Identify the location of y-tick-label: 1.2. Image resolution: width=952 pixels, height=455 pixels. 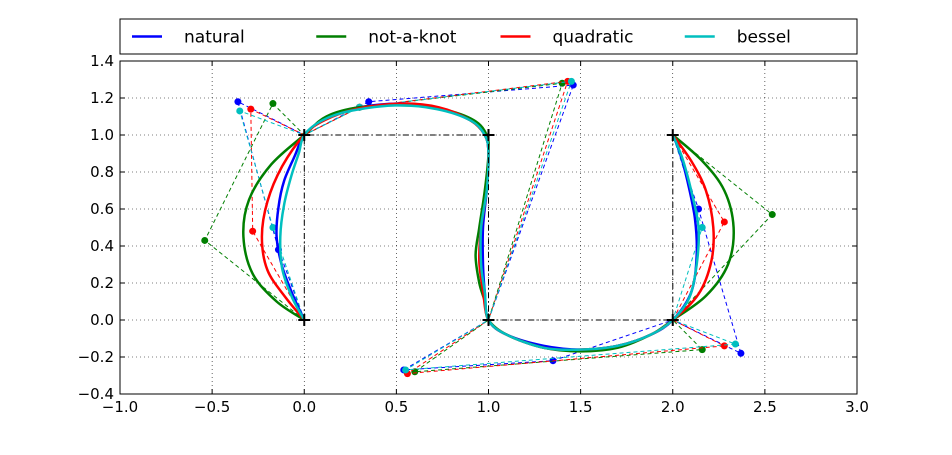
(102, 98).